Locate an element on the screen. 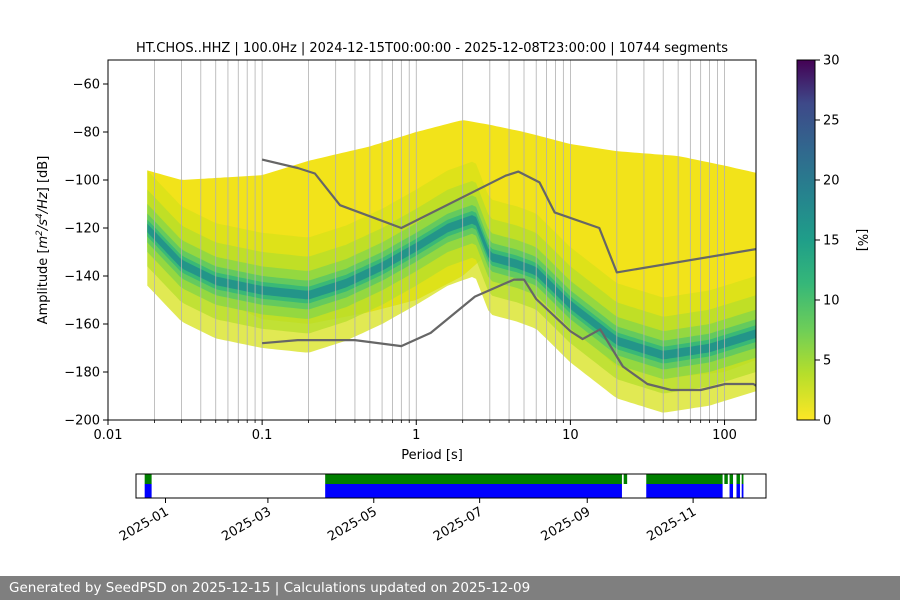 The width and height of the screenshot is (900, 600). colorbar-gradient is located at coordinates (806, 240).